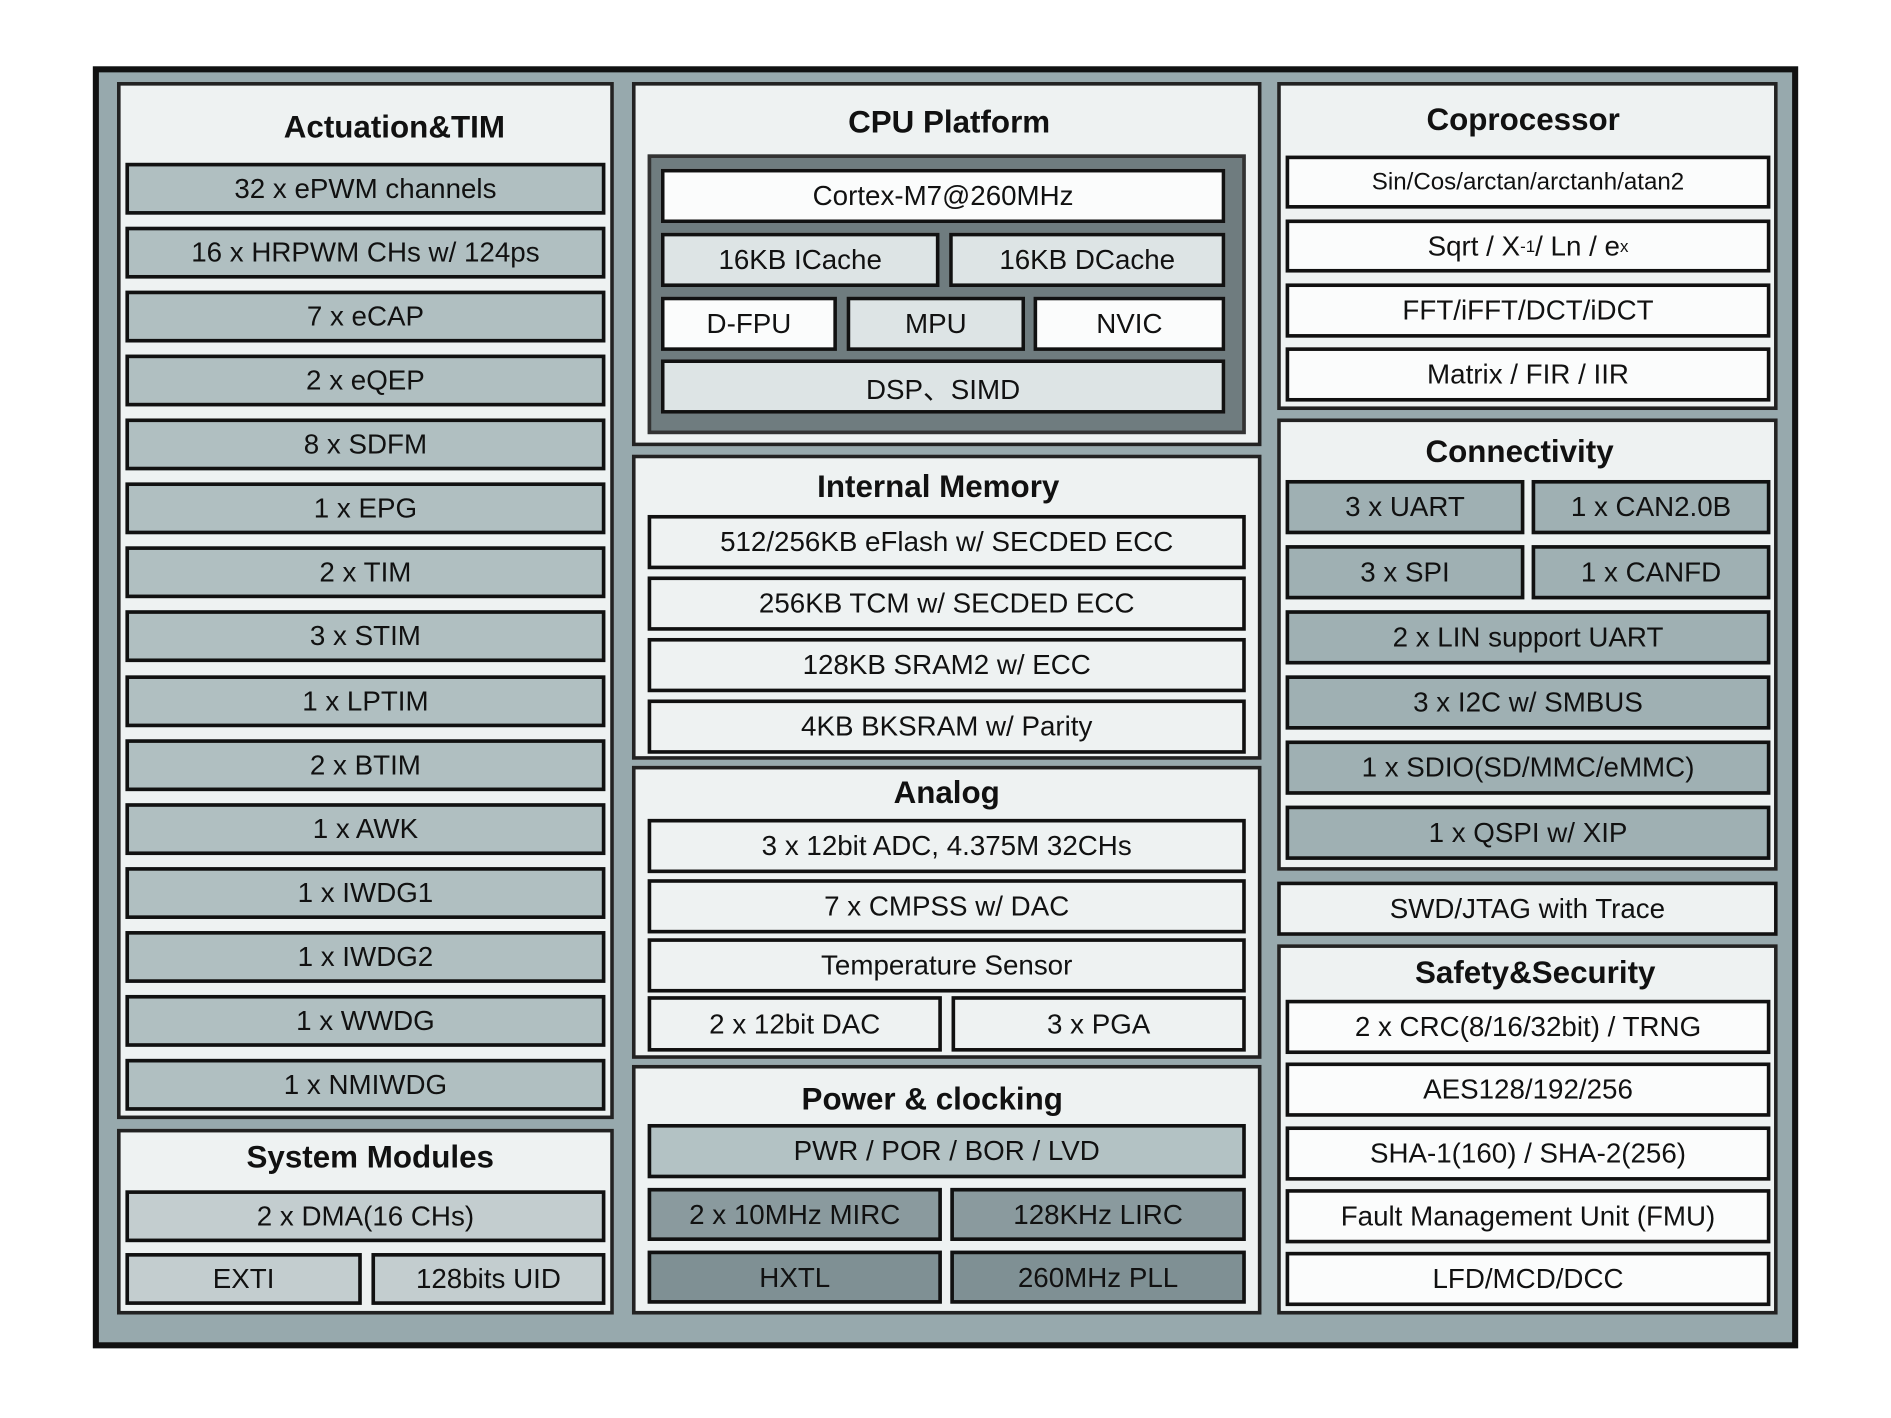  I want to click on cpu-item: 16KB DCache, so click(1087, 260).